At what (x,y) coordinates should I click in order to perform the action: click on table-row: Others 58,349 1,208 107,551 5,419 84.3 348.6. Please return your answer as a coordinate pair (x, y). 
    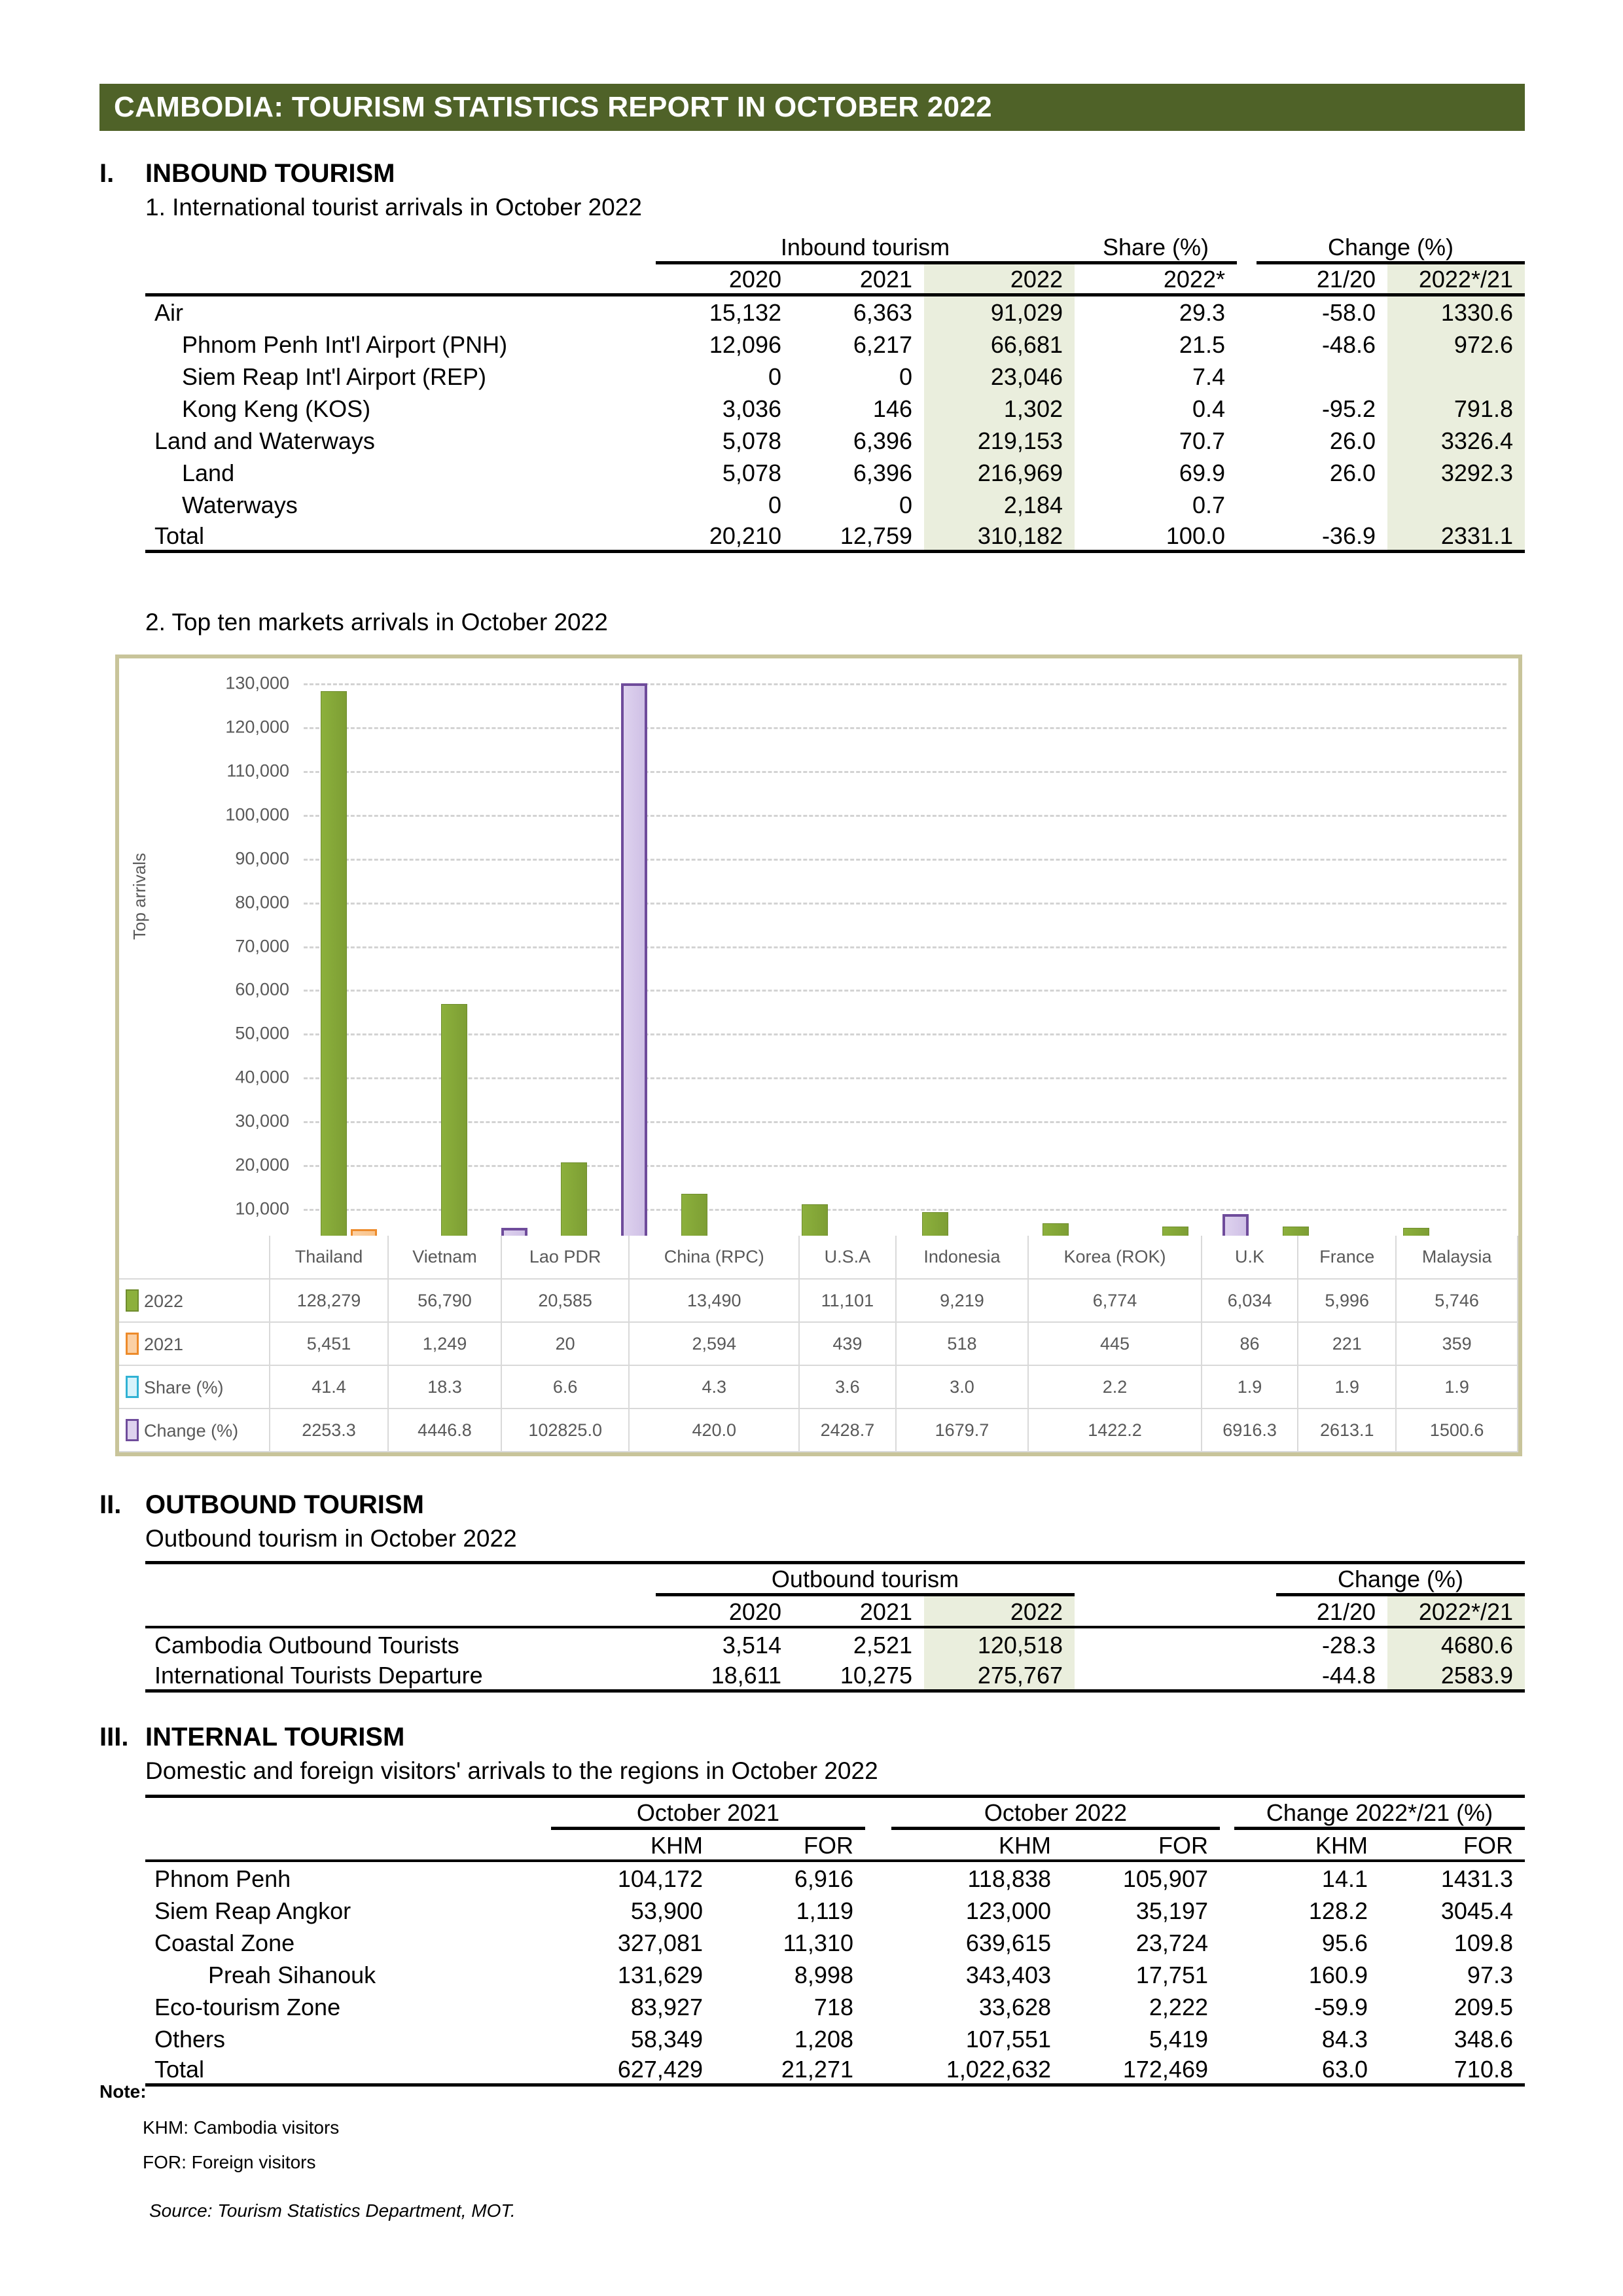
    Looking at the image, I should click on (835, 2037).